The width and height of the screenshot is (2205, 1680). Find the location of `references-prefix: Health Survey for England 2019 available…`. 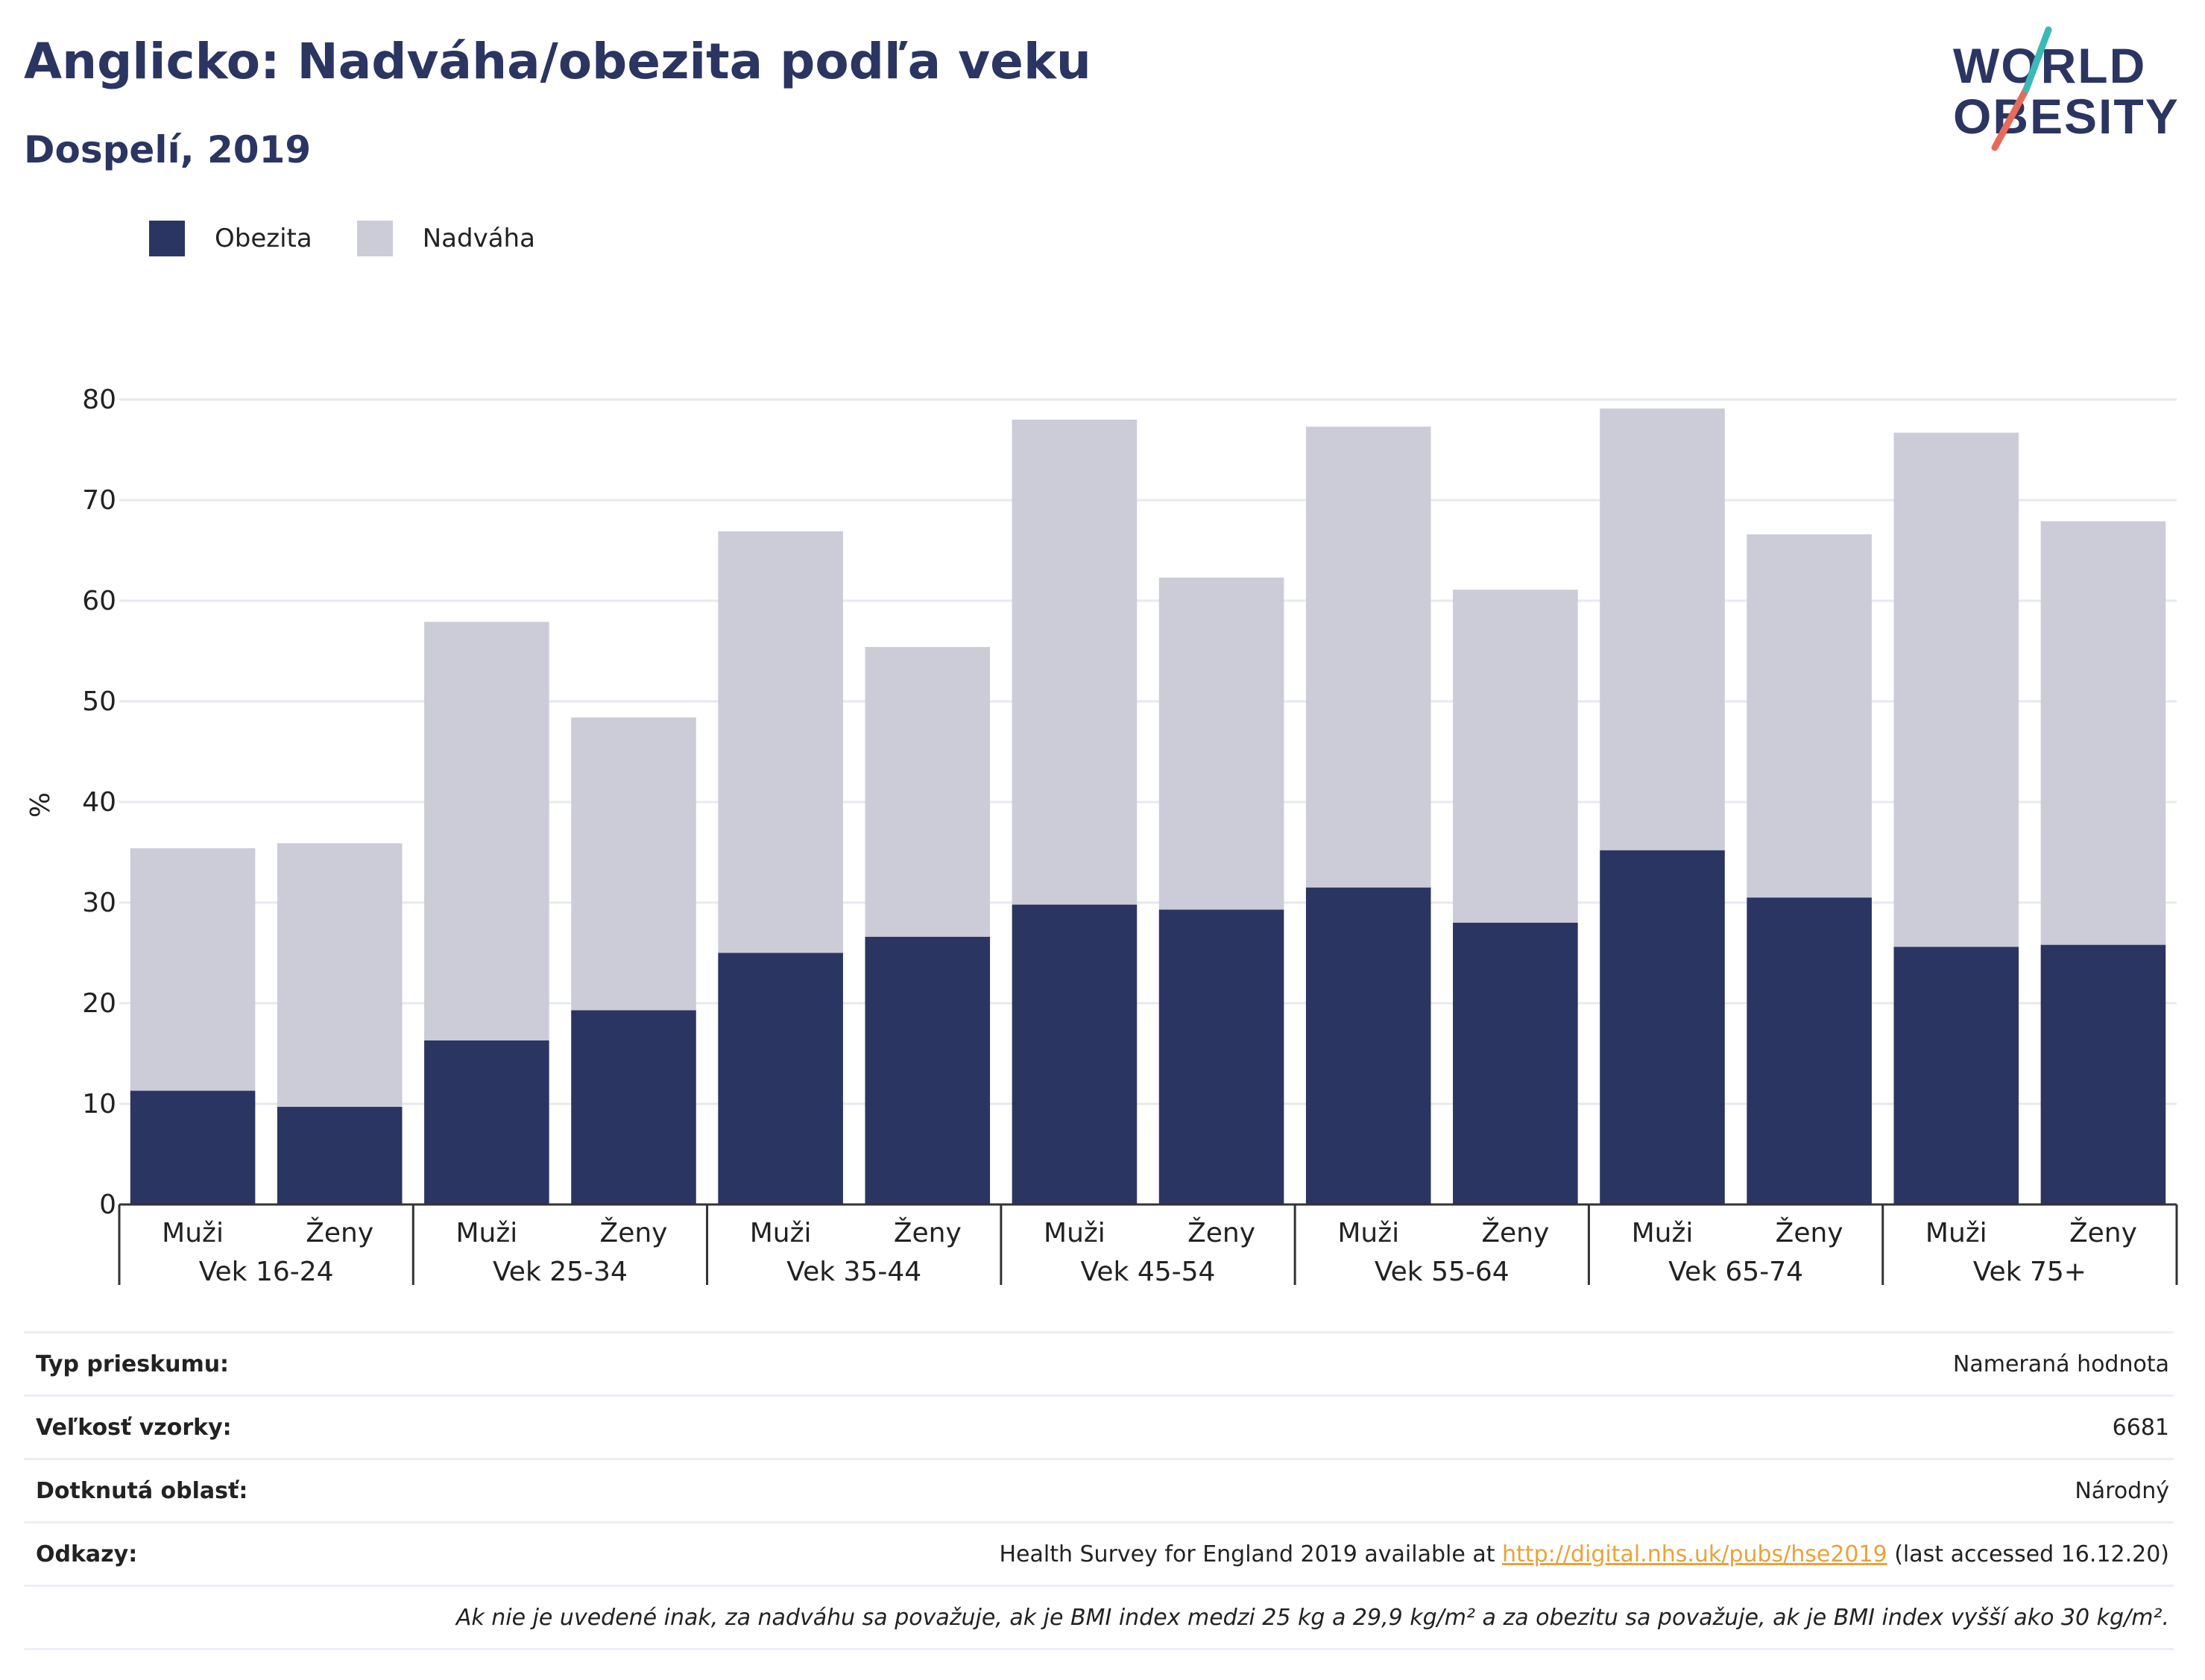

references-prefix: Health Survey for England 2019 available… is located at coordinates (1251, 1554).